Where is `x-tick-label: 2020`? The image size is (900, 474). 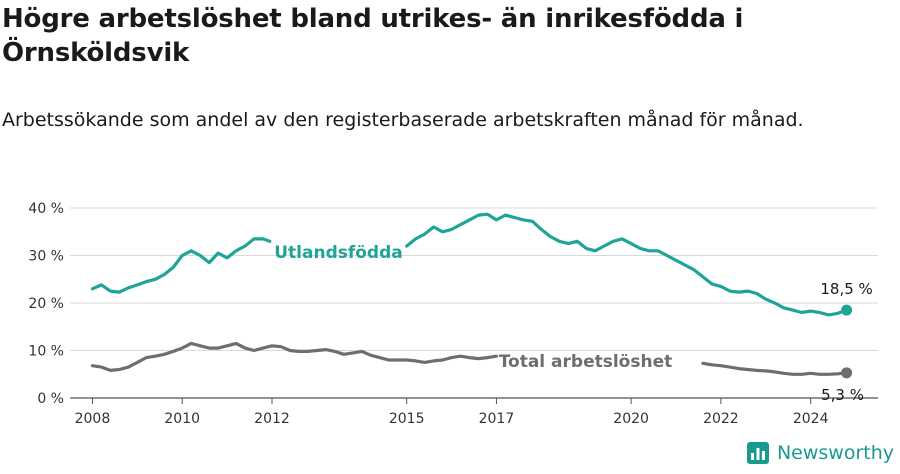
x-tick-label: 2020 is located at coordinates (631, 419).